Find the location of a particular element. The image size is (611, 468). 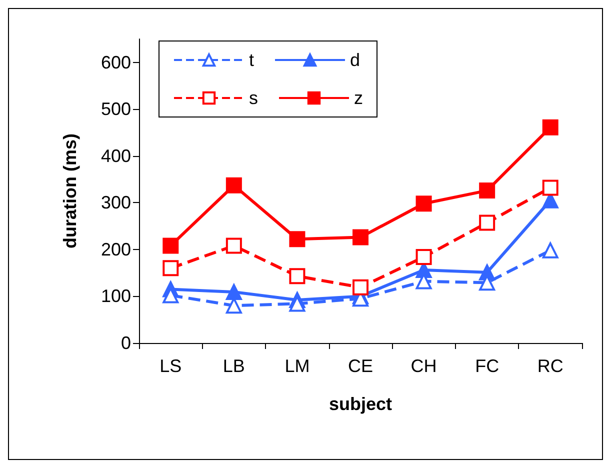

y-tick-label: 500 is located at coordinates (115, 109).